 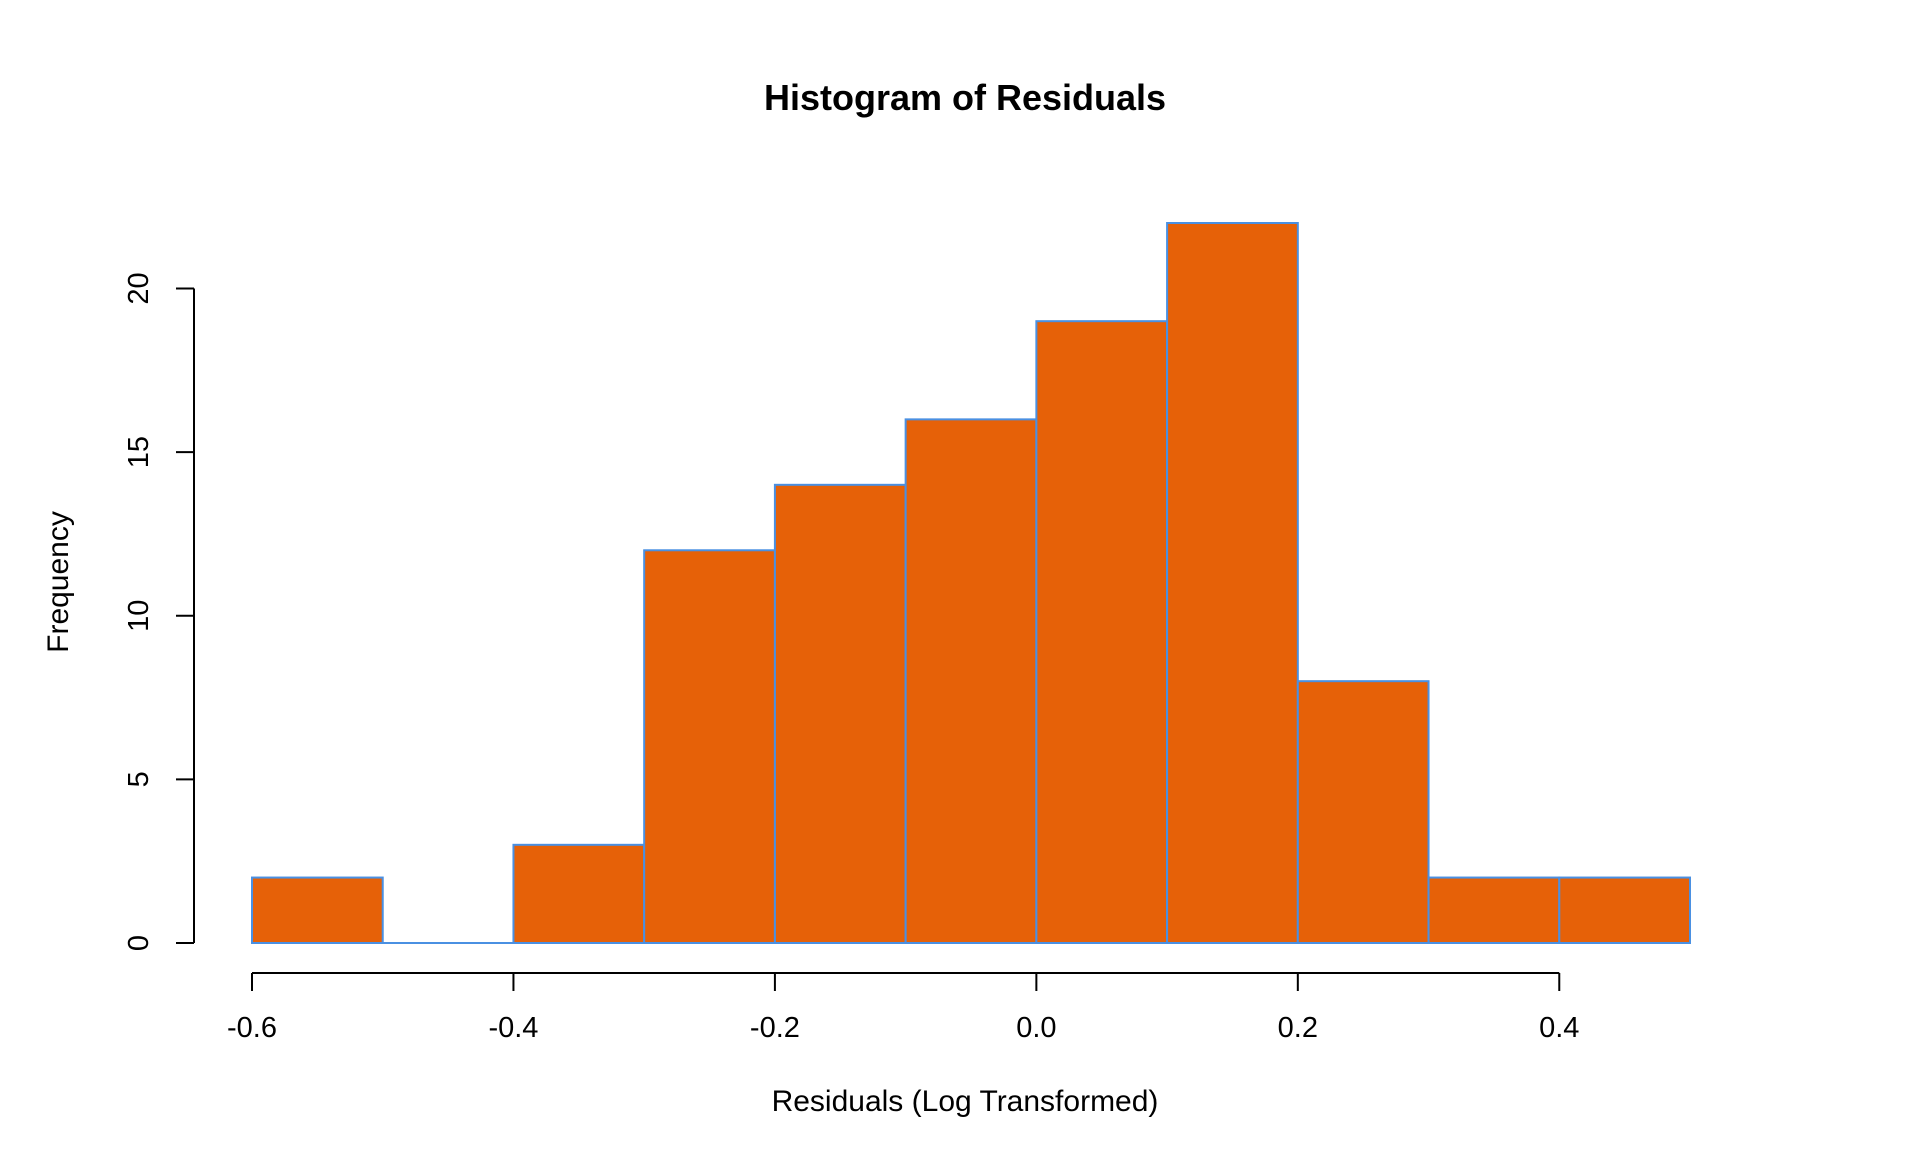 I want to click on x-tick-label: 0.2, so click(x=1298, y=1028).